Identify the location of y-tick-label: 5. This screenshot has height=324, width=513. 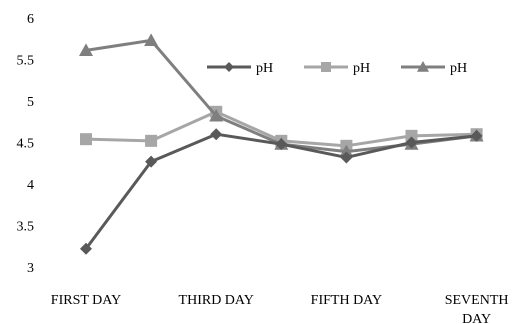
(30, 102).